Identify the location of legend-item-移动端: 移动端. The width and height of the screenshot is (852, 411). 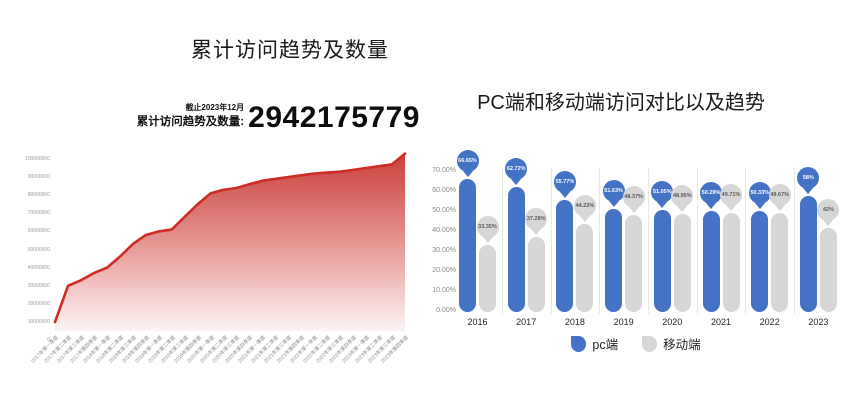
(671, 343).